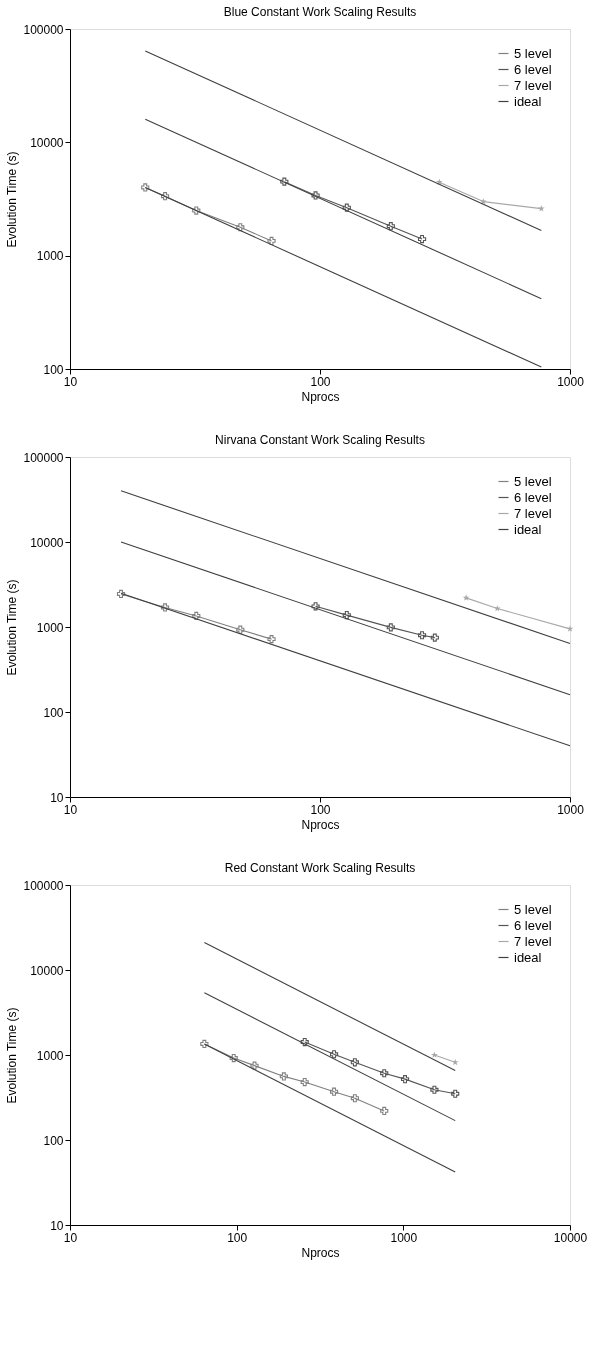  What do you see at coordinates (320, 12) in the screenshot?
I see `chart-title: Blue Constant Work Scaling Results` at bounding box center [320, 12].